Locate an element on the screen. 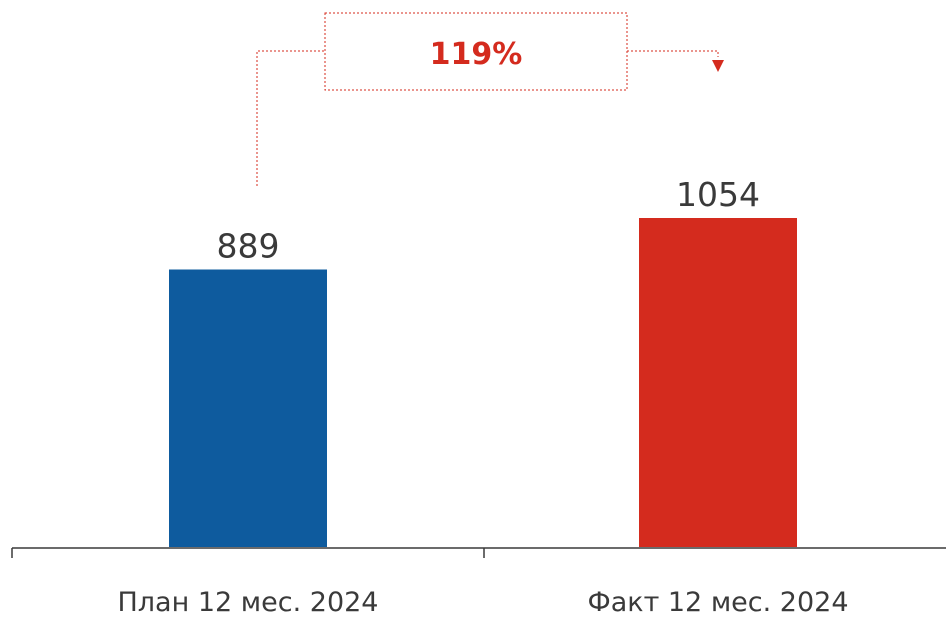 This screenshot has height=621, width=946. annotation-arrowhead is located at coordinates (718, 66).